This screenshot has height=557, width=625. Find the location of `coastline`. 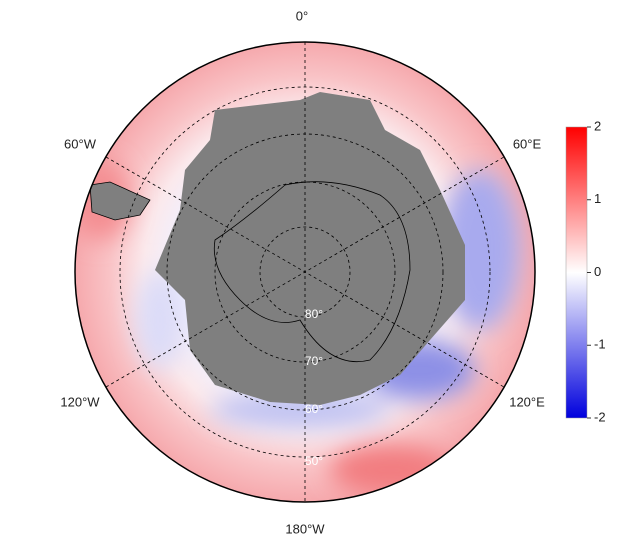

coastline is located at coordinates (312, 271).